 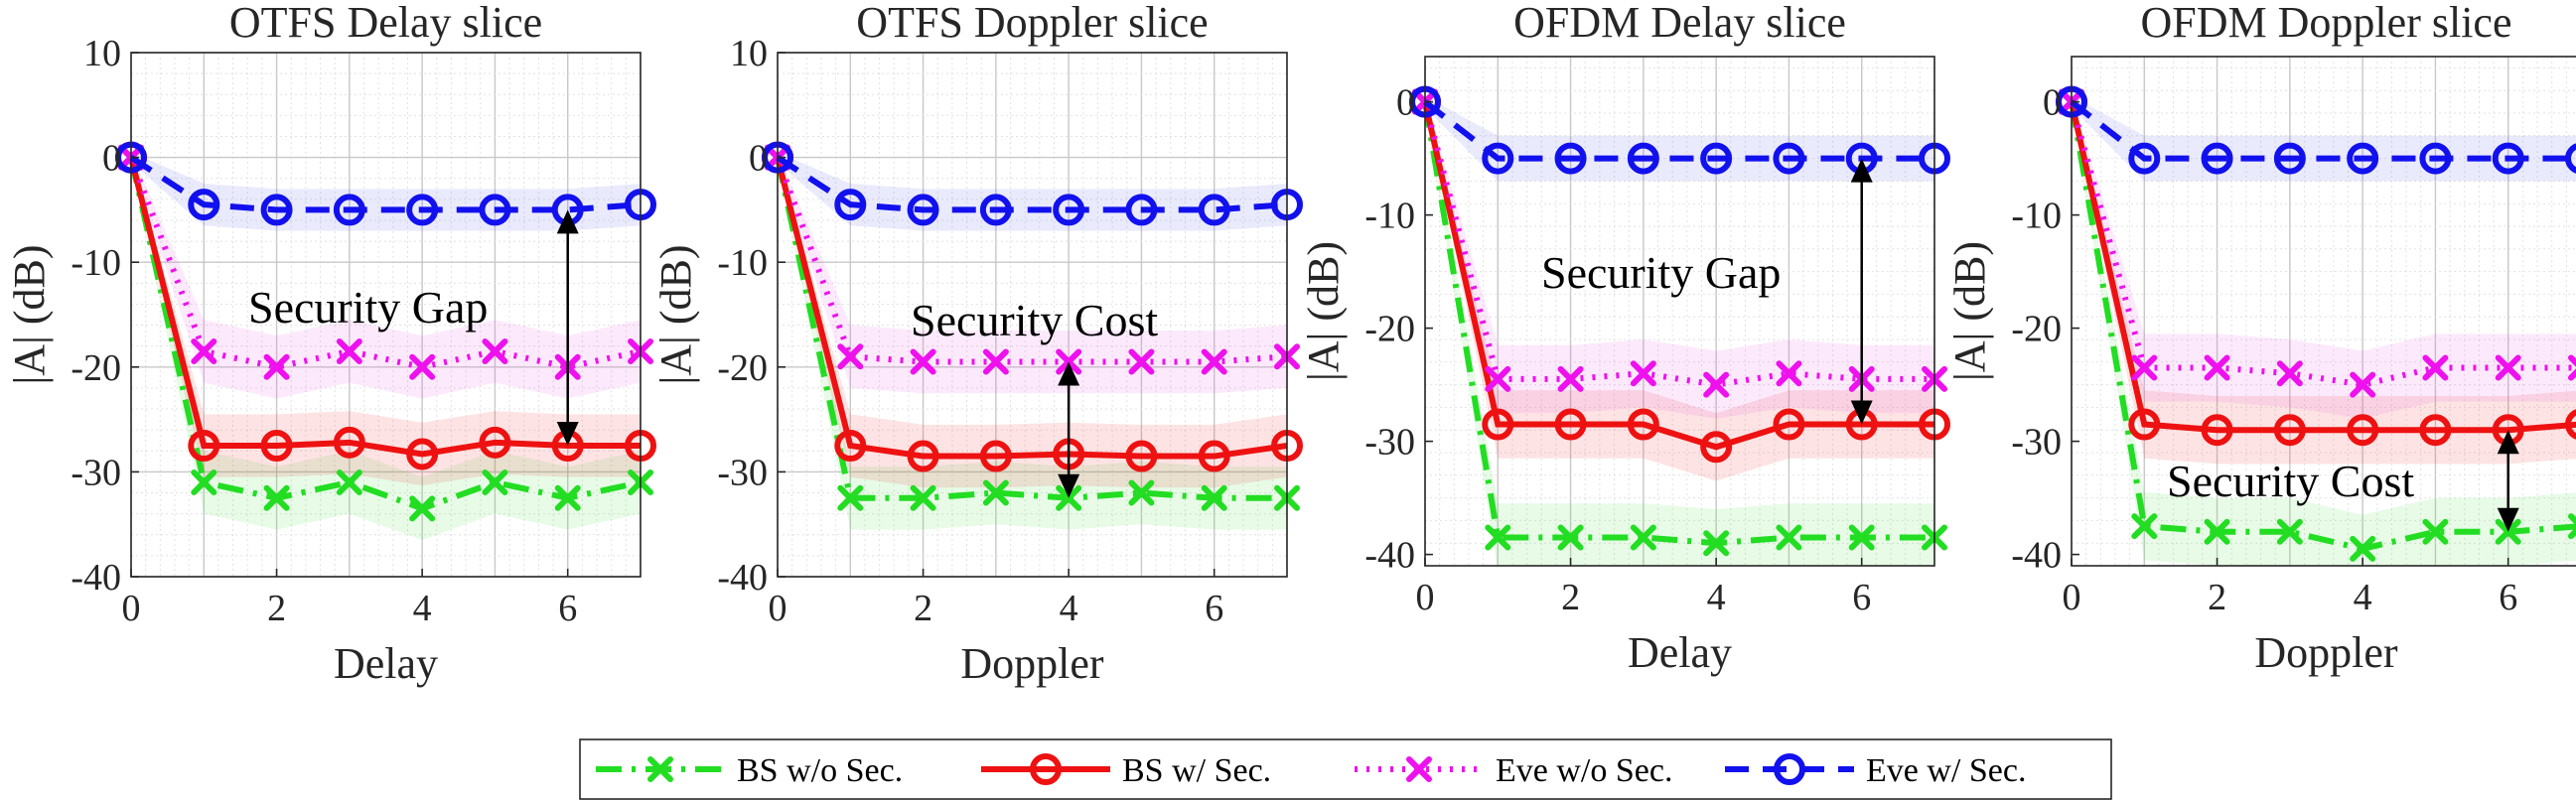 I want to click on legend-item-1: BS w/o Sec., so click(x=750, y=770).